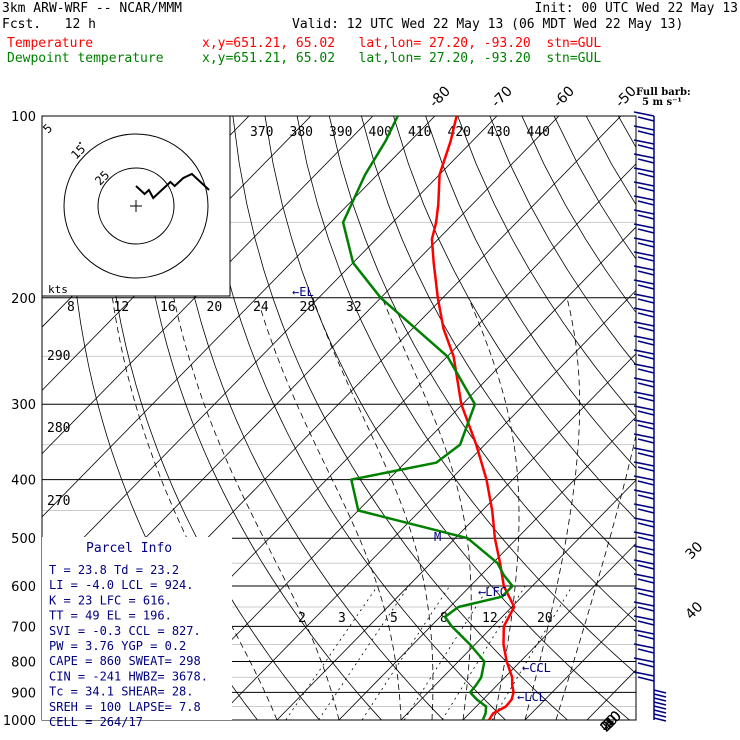  What do you see at coordinates (342, 618) in the screenshot?
I see `mixing-ratio-label: 3` at bounding box center [342, 618].